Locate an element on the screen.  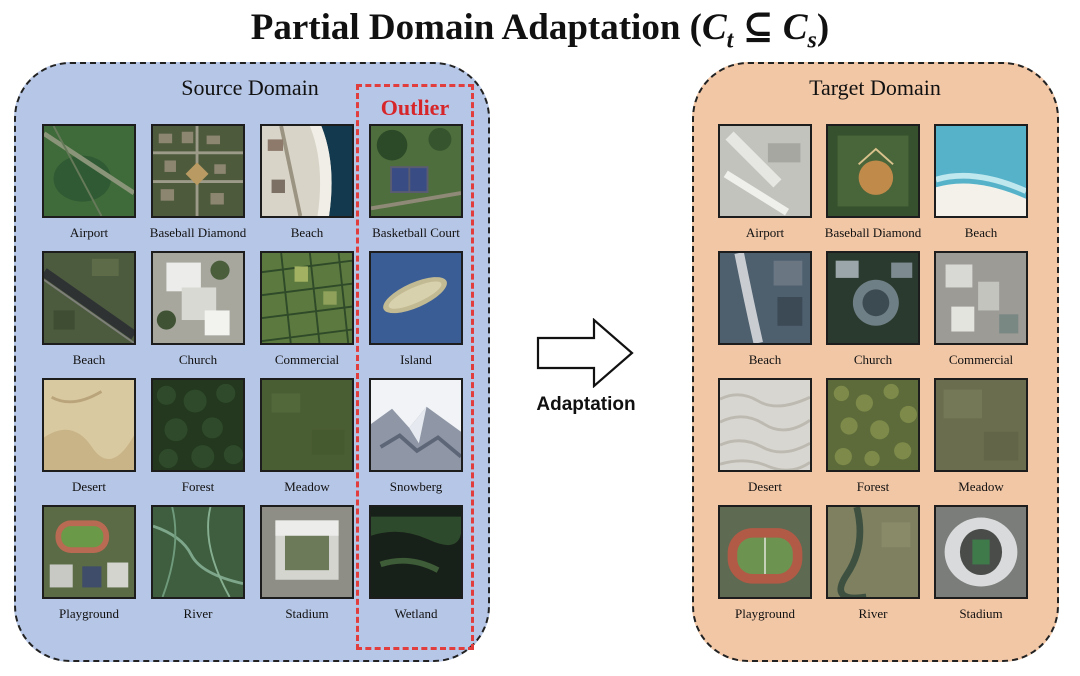
outlier-label: Outlier is located at coordinates (415, 107).